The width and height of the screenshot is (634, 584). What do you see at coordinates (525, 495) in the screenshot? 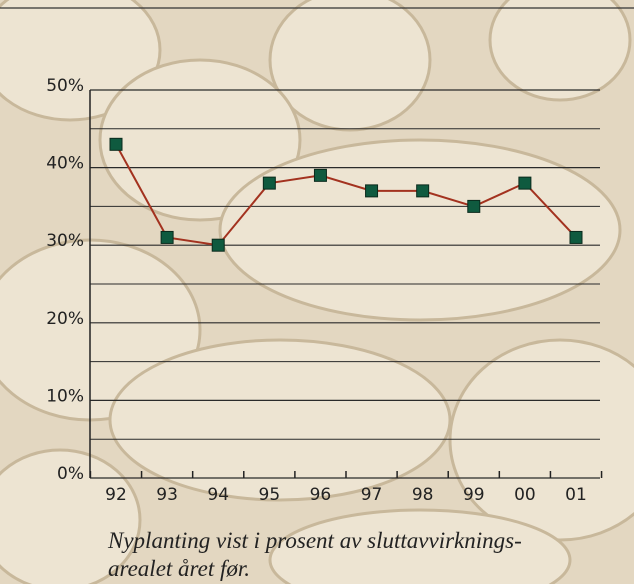
I see `x-tick-label: 00` at bounding box center [525, 495].